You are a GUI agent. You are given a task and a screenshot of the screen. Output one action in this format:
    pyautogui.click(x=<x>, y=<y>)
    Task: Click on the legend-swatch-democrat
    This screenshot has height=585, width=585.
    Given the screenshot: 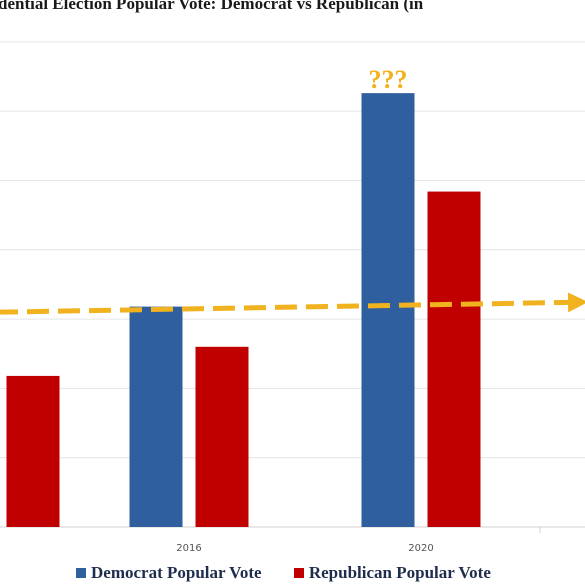 What is the action you would take?
    pyautogui.click(x=81, y=573)
    